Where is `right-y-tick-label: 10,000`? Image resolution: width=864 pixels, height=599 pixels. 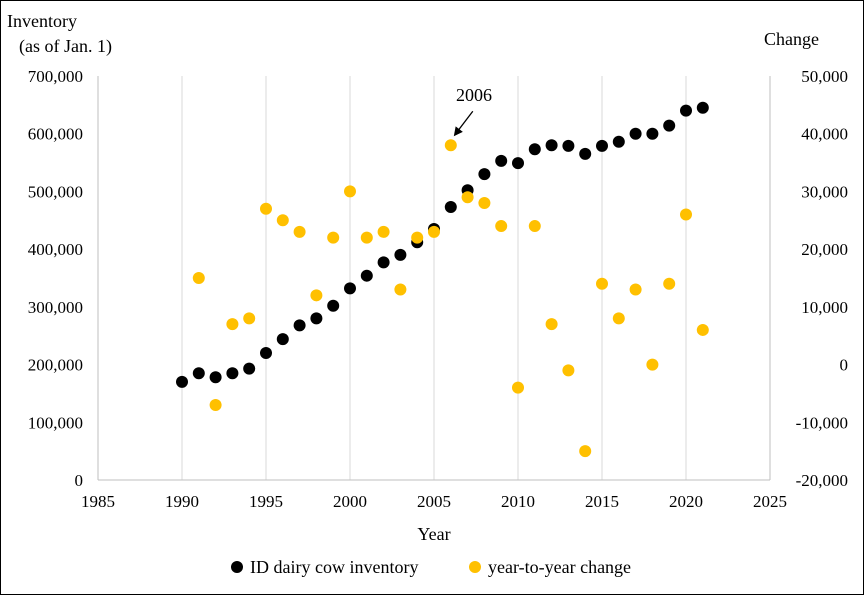
right-y-tick-label: 10,000 is located at coordinates (824, 307).